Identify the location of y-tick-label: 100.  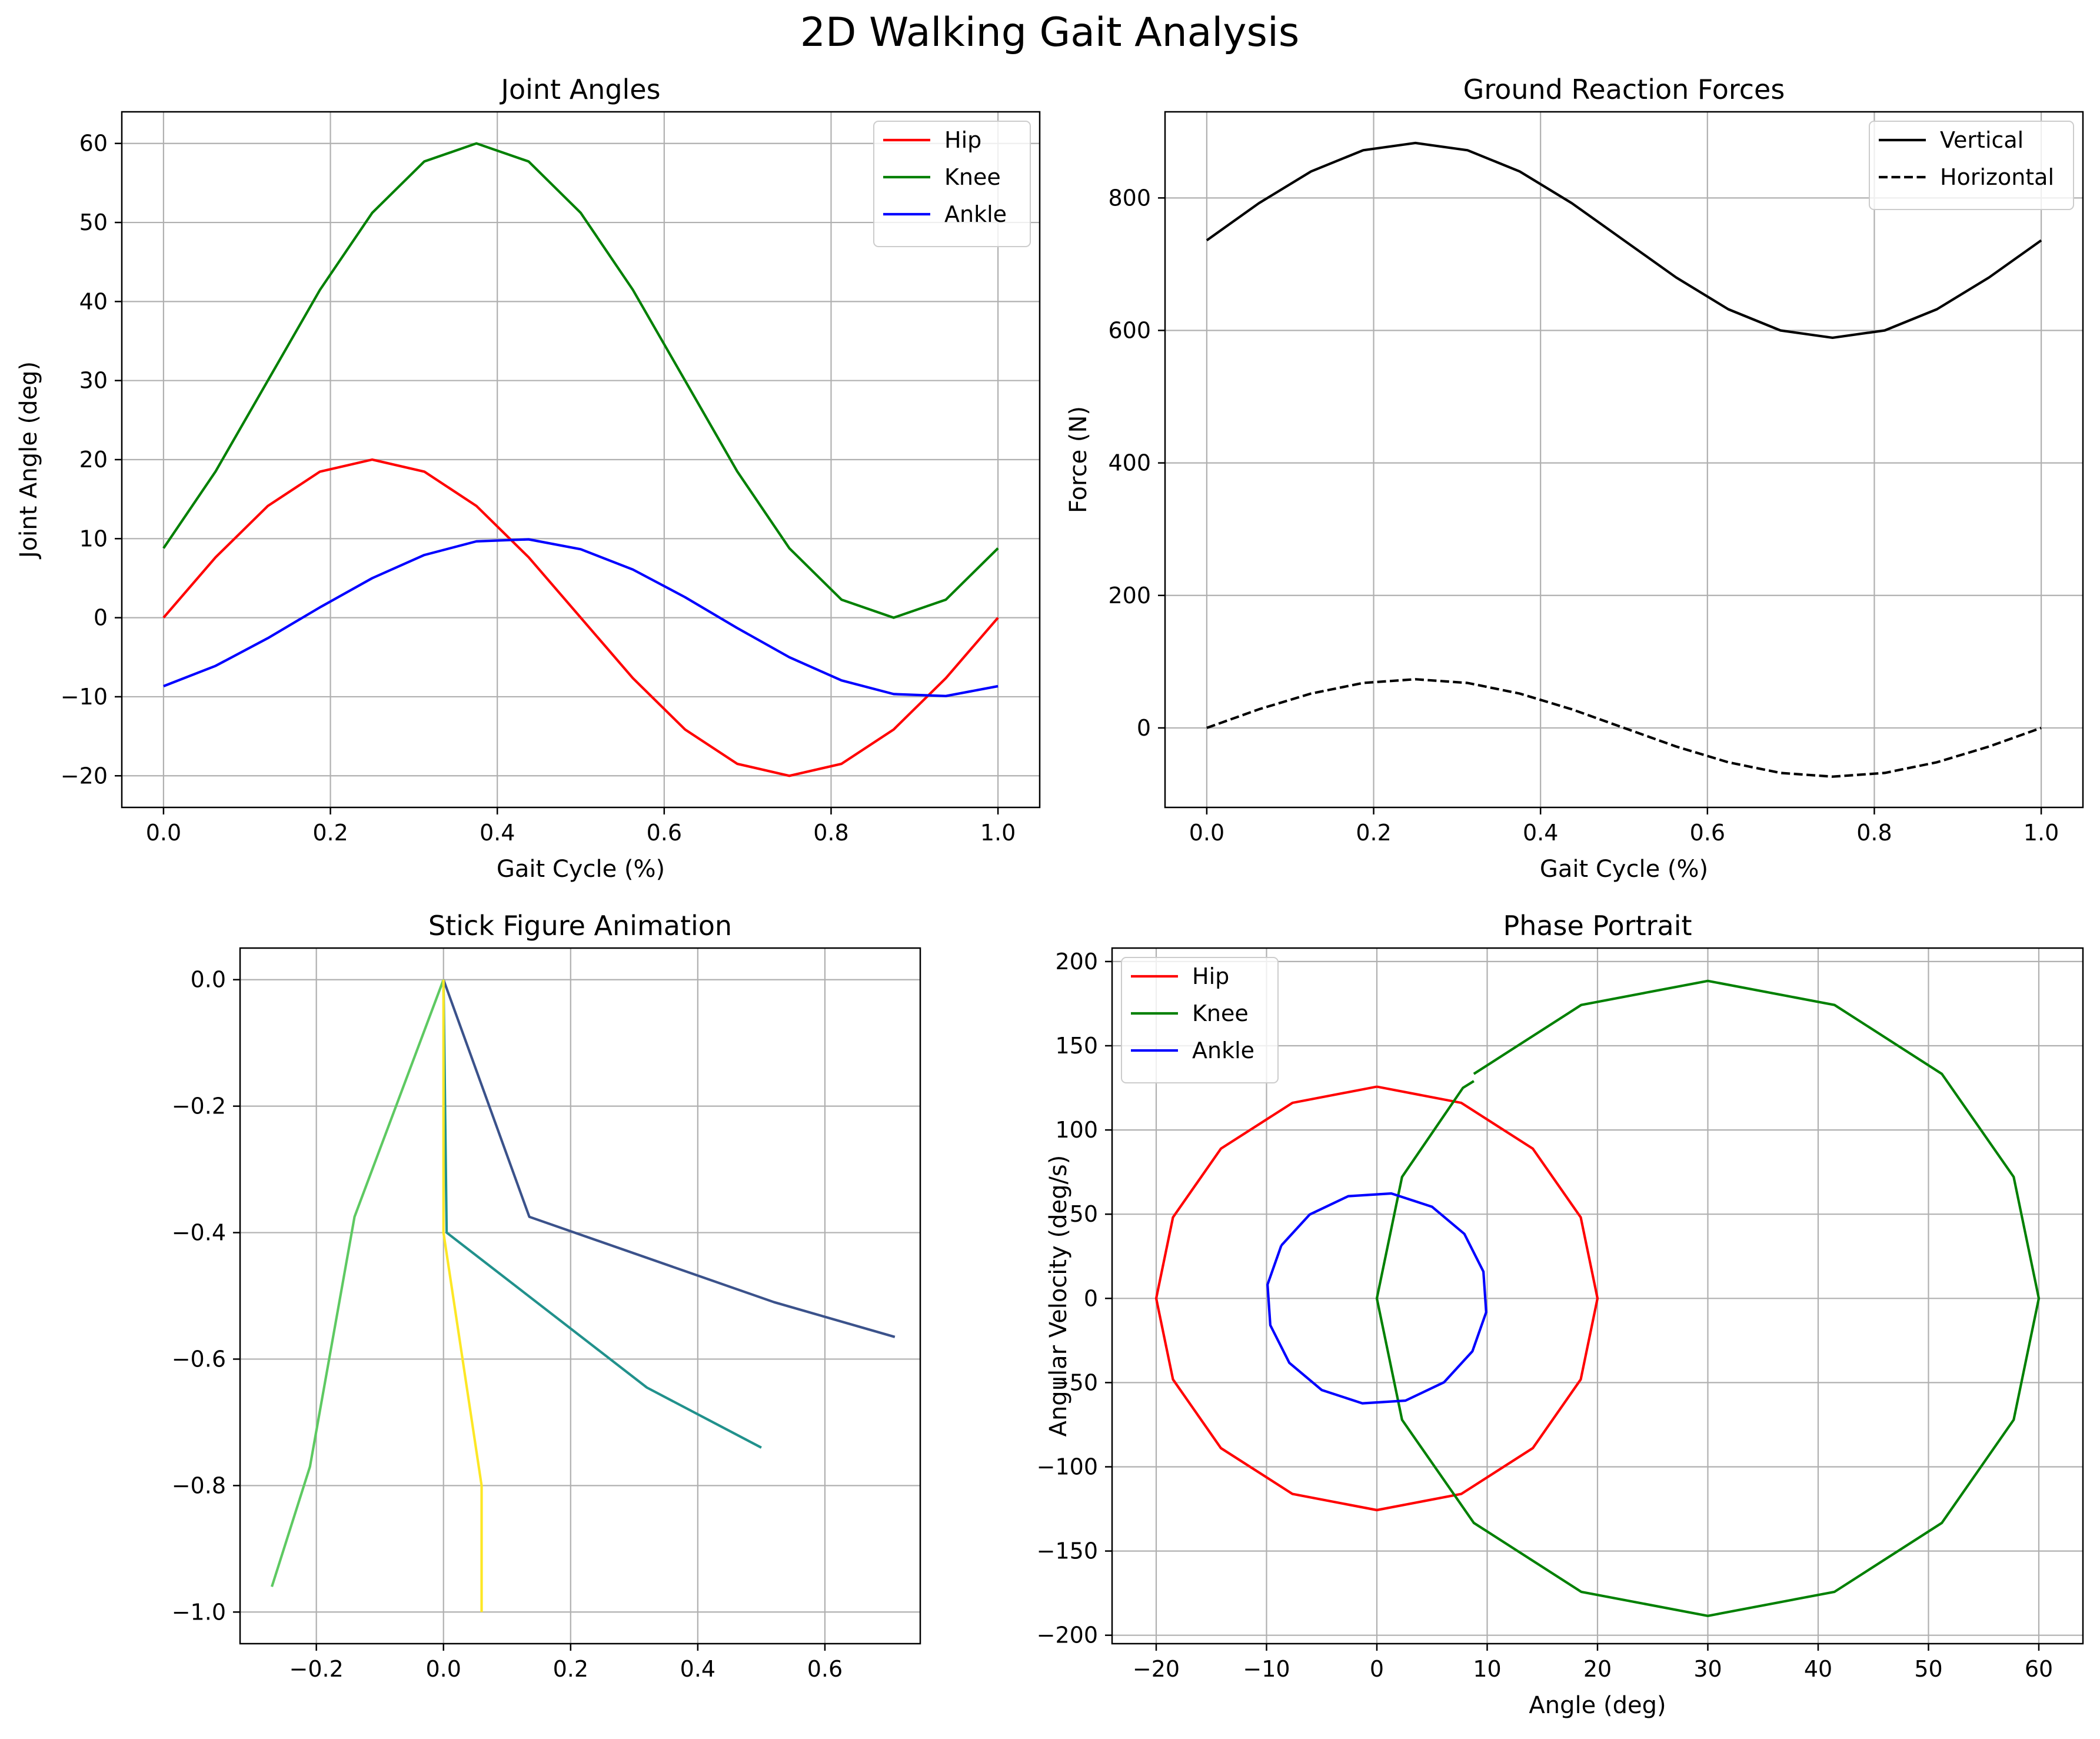
(1076, 1130).